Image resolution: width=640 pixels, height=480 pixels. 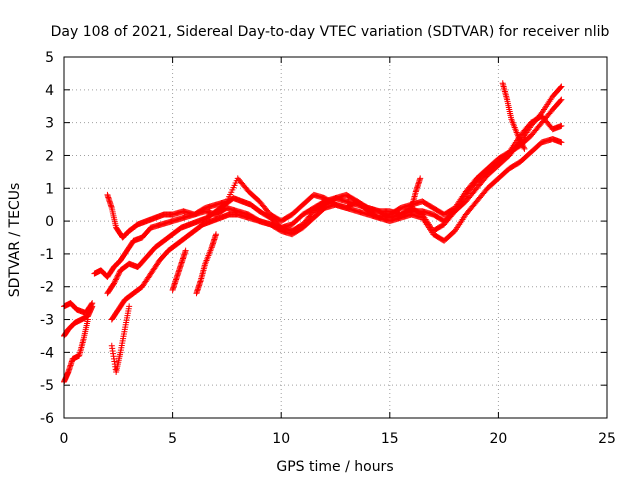 I want to click on x-tick-label: 5, so click(x=172, y=439).